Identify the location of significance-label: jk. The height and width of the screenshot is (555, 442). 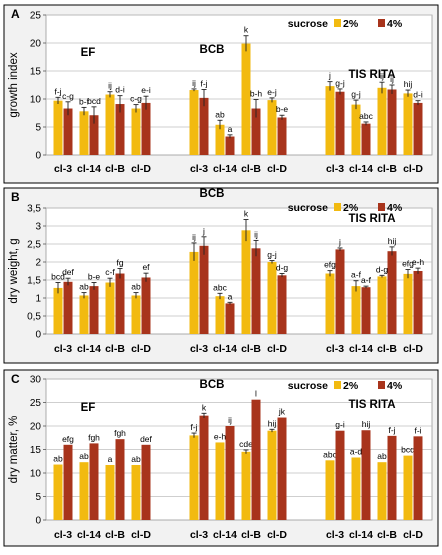
(282, 412).